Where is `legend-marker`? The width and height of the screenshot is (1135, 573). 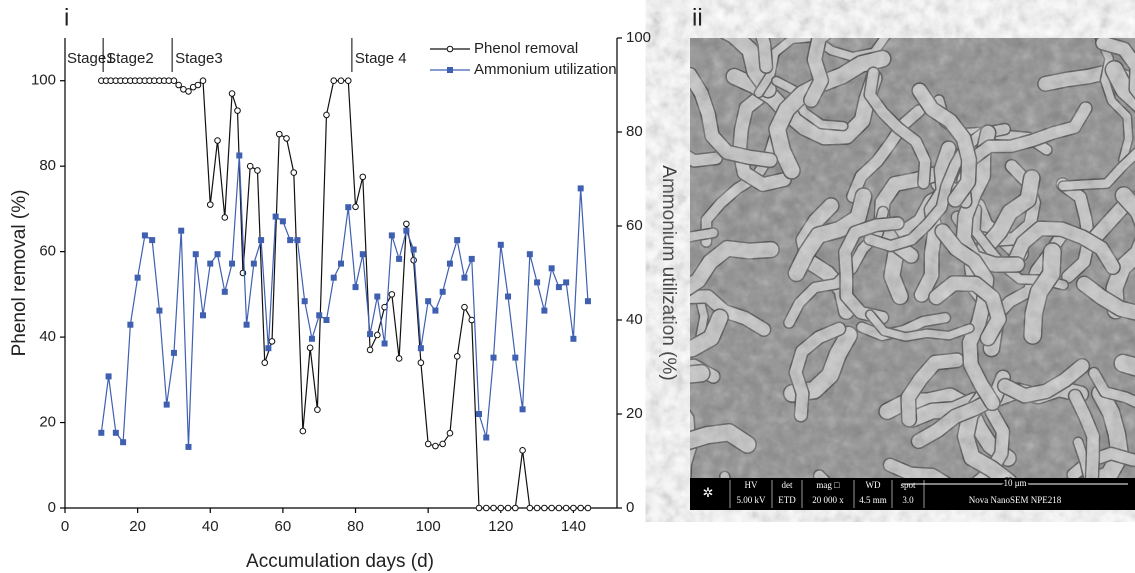 legend-marker is located at coordinates (450, 49).